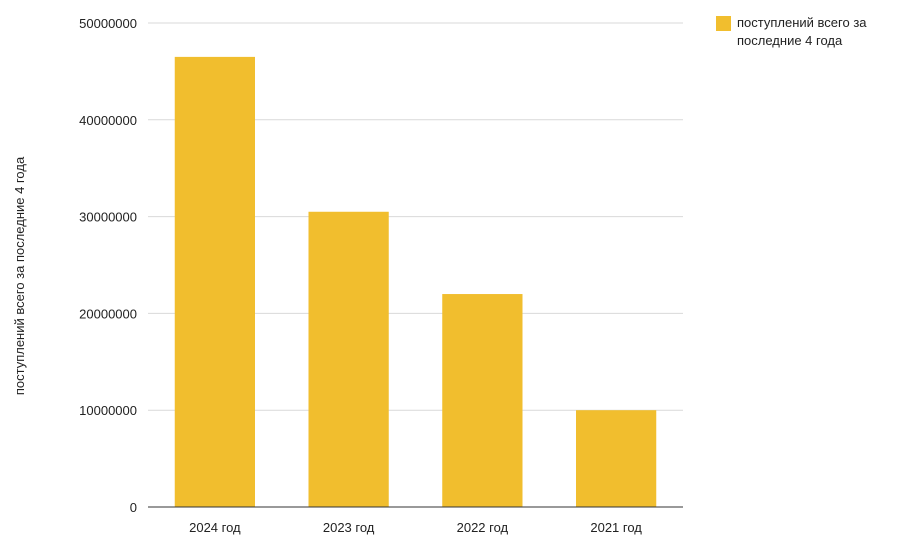  I want to click on bar-2022-год, so click(482, 400).